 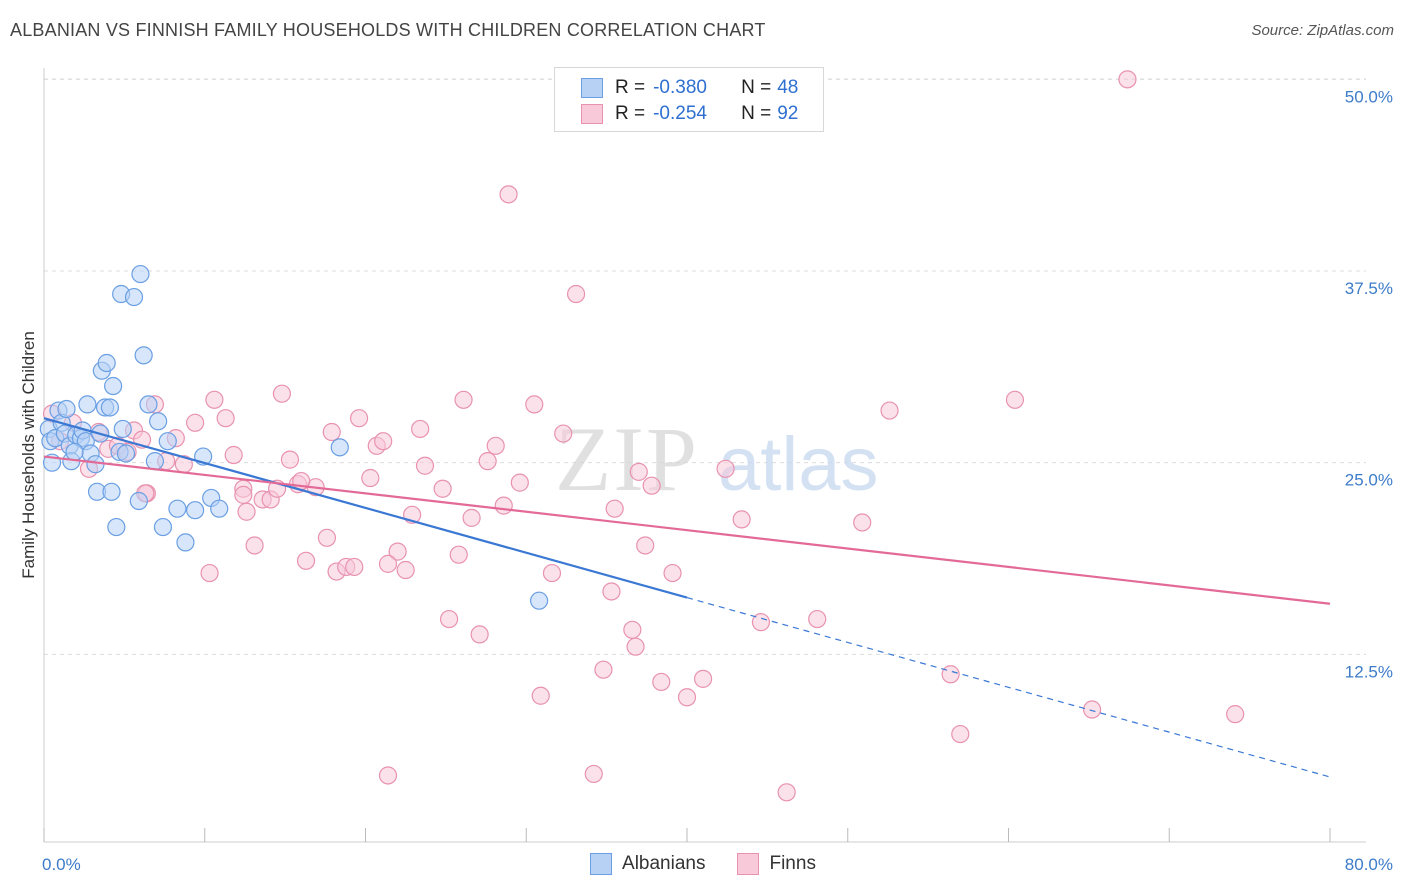 What do you see at coordinates (601, 864) in the screenshot?
I see `bottom-legend-swatch-albanians` at bounding box center [601, 864].